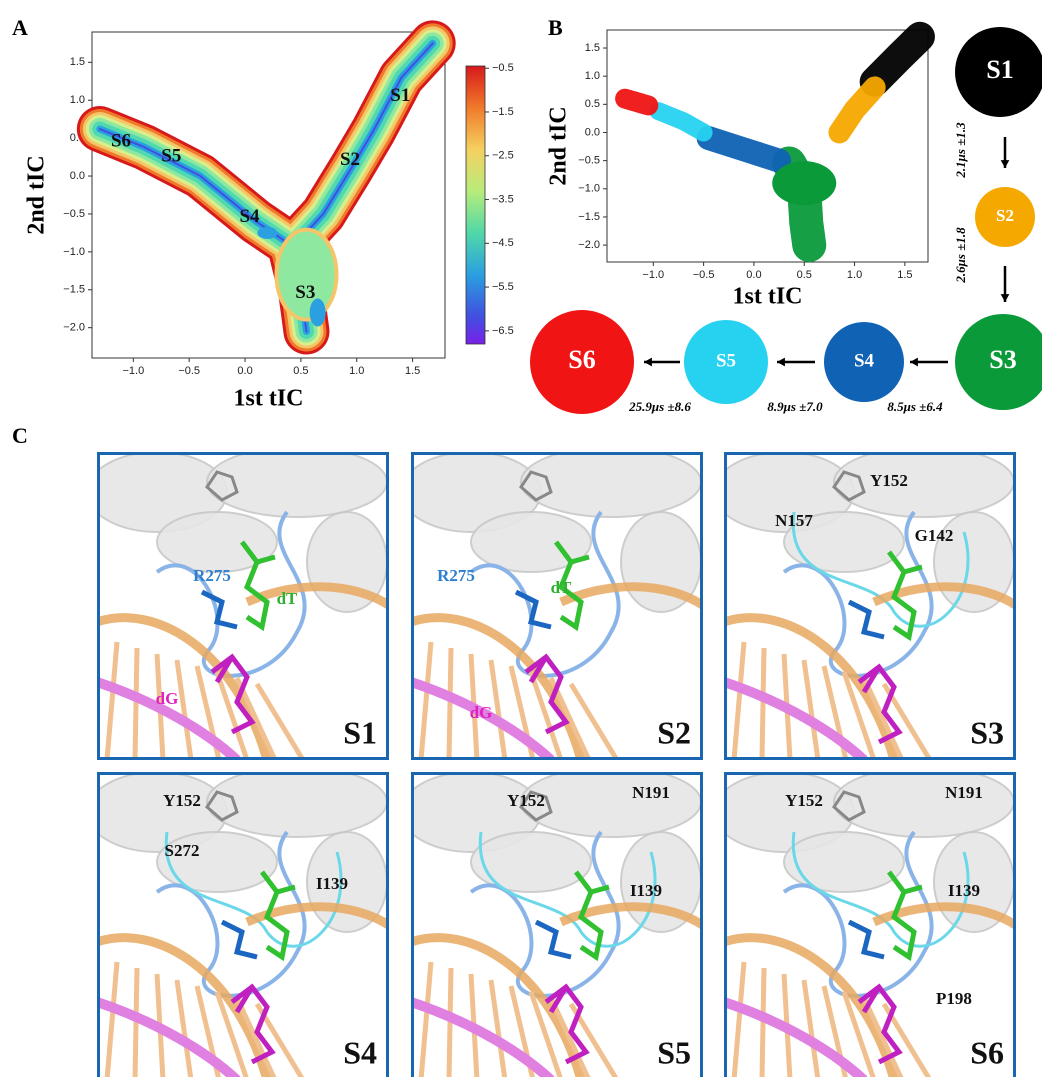 This screenshot has height=1077, width=1042. Describe the element at coordinates (904, 275) in the screenshot. I see `x-tick-label: 1.5` at that location.